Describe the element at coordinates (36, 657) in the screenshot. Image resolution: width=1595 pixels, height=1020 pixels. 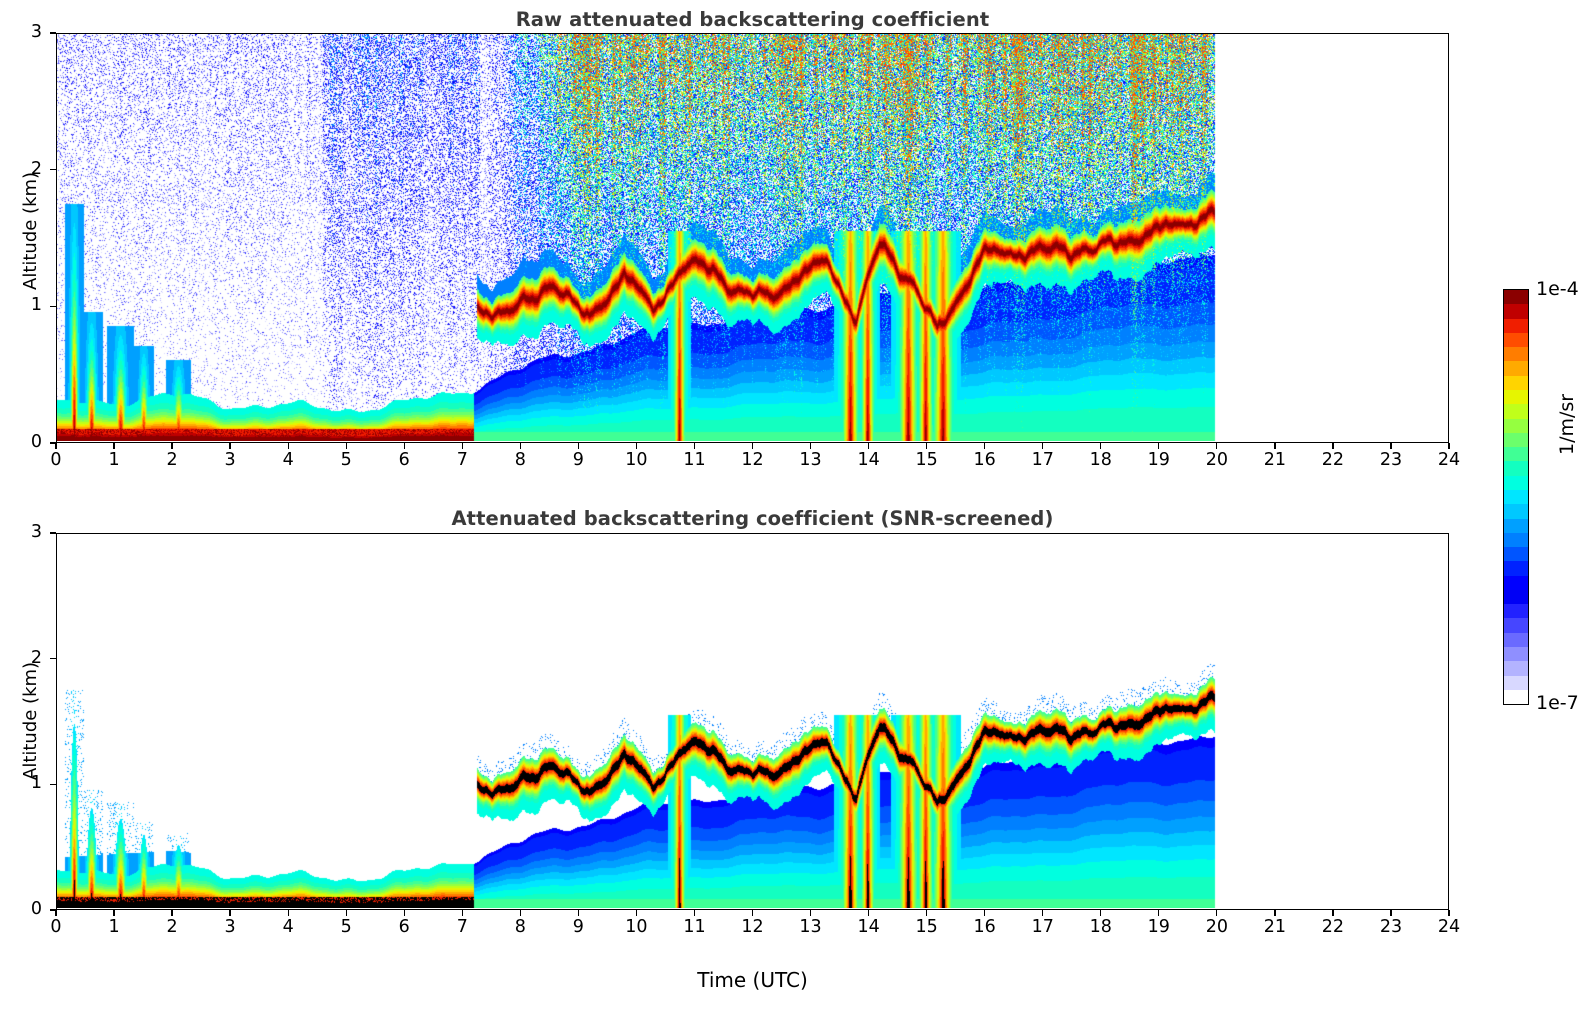
I see `y-axis-tick-label: 2` at that location.